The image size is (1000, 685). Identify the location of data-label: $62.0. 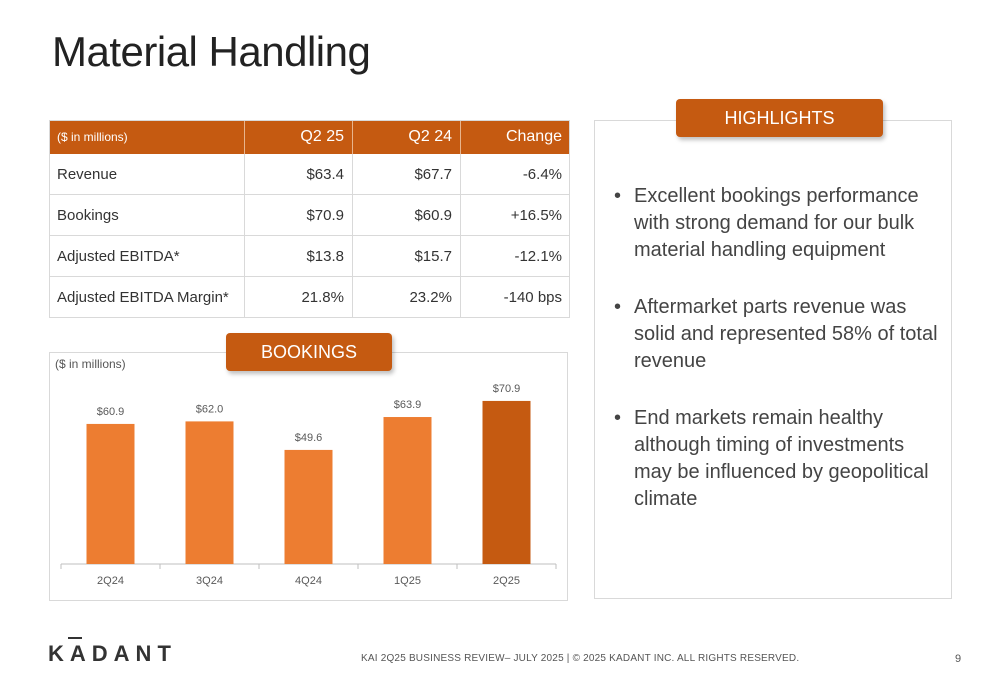
(210, 409).